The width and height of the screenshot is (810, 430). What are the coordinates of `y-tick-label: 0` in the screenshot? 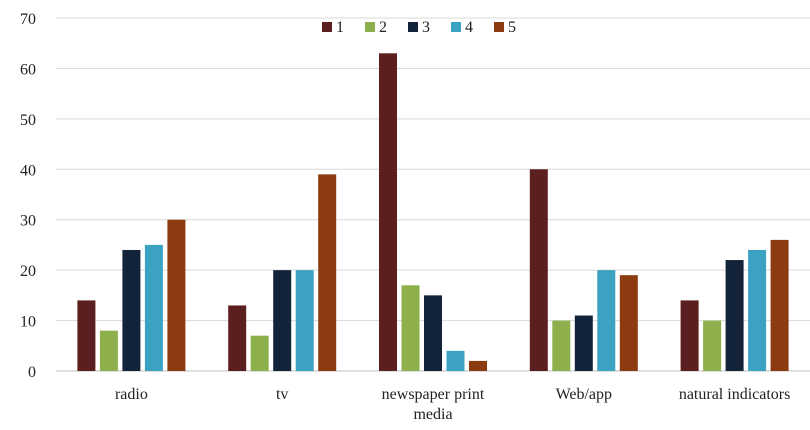 It's located at (32, 372).